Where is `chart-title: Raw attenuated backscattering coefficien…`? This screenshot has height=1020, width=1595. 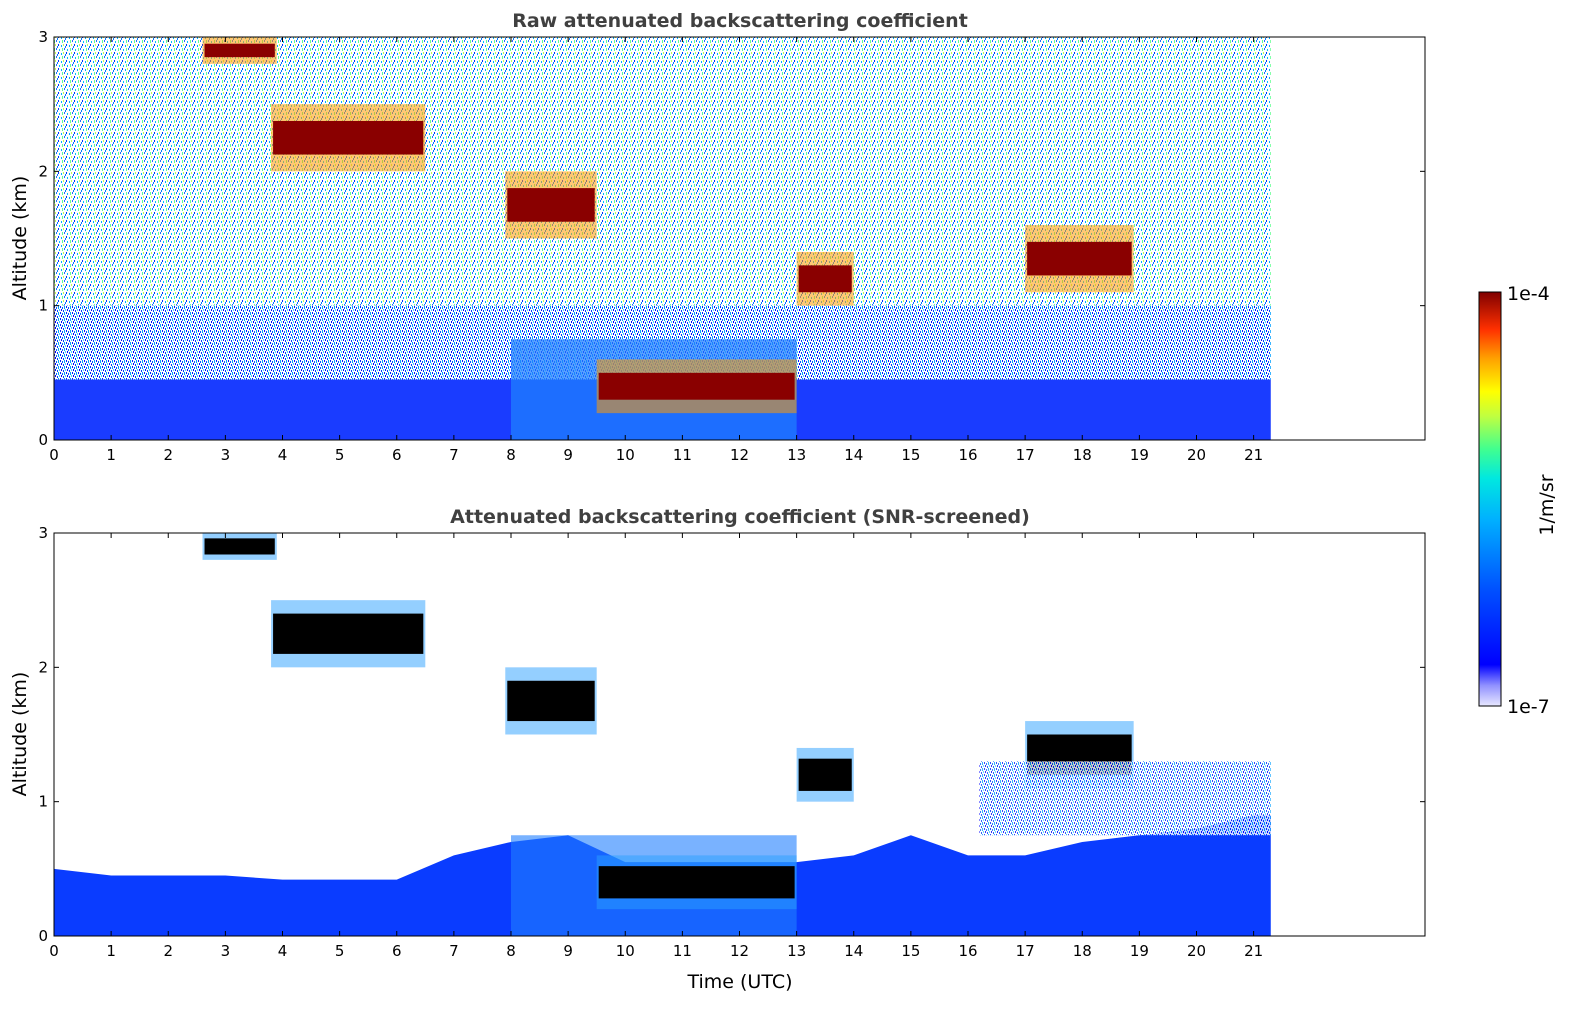 chart-title: Raw attenuated backscattering coefficien… is located at coordinates (740, 21).